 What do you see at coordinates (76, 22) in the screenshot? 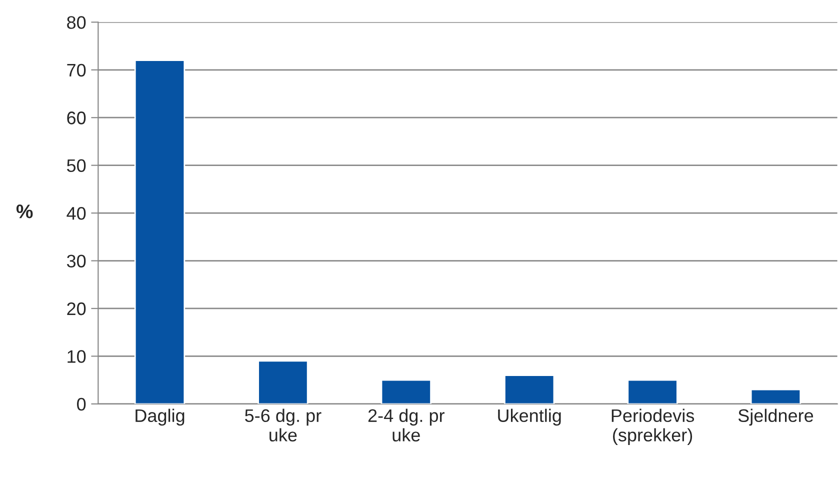
I see `y-tick-label: 80` at bounding box center [76, 22].